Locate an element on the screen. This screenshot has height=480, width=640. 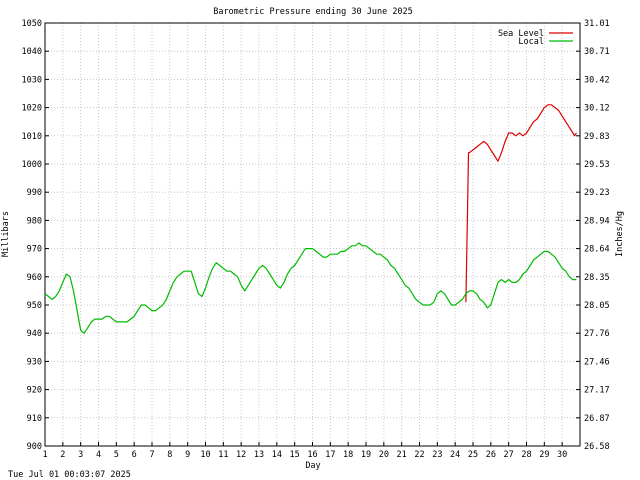
x-tick-label: 16 is located at coordinates (312, 455).